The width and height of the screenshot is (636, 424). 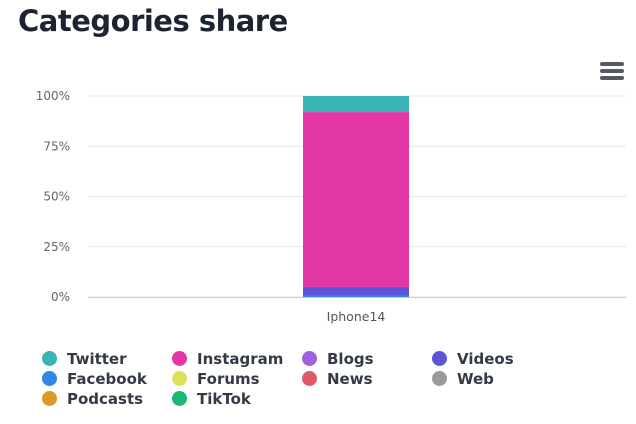 I want to click on legend-item-twitter: Twitter, so click(x=84, y=358).